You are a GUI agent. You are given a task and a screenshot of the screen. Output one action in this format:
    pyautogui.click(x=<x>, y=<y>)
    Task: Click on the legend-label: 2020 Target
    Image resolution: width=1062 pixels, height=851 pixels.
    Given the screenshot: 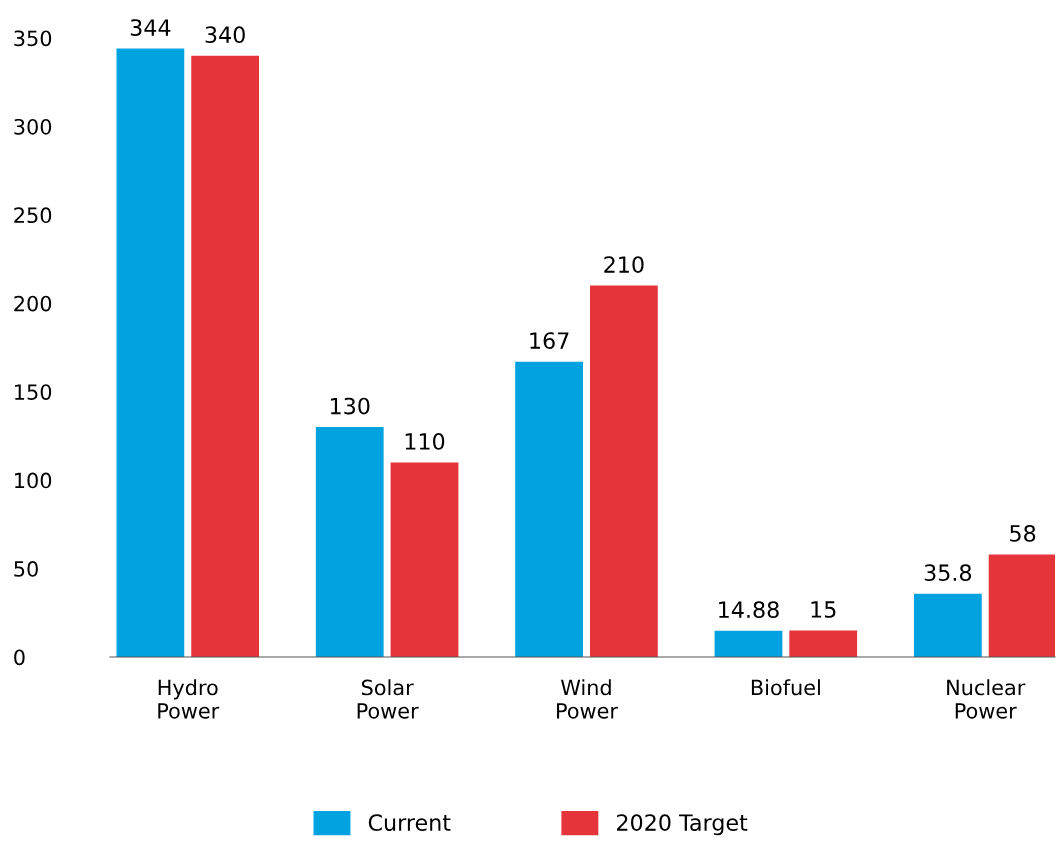 What is the action you would take?
    pyautogui.click(x=682, y=825)
    